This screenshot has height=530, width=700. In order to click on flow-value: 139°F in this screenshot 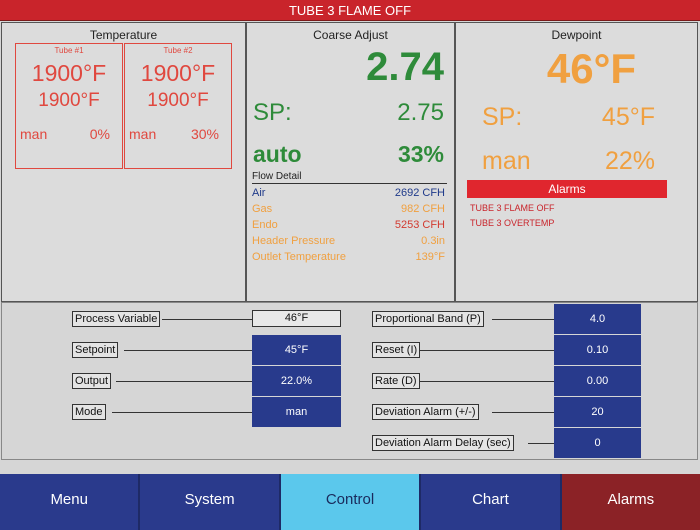, I will do `click(430, 257)`.